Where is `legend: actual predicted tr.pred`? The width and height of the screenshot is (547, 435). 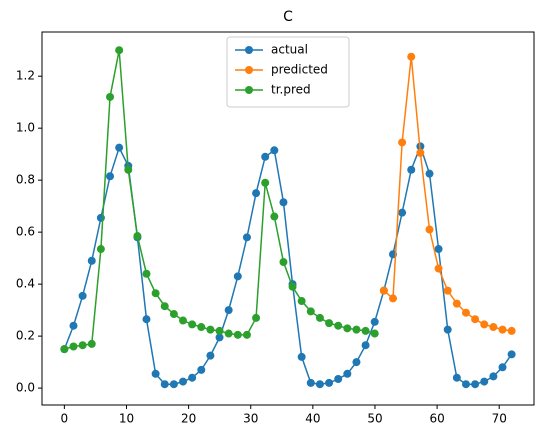
legend: actual predicted tr.pred is located at coordinates (288, 72).